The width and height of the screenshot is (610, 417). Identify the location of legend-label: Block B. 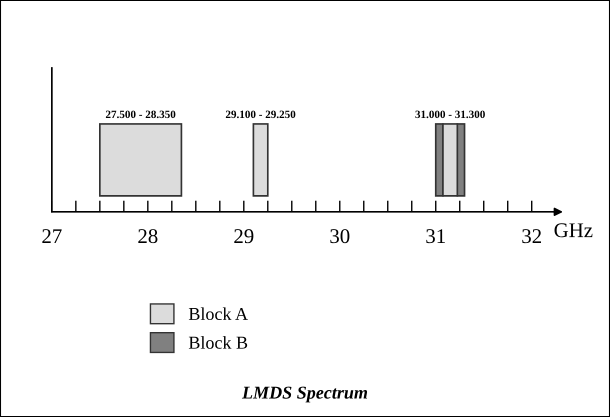
(218, 342).